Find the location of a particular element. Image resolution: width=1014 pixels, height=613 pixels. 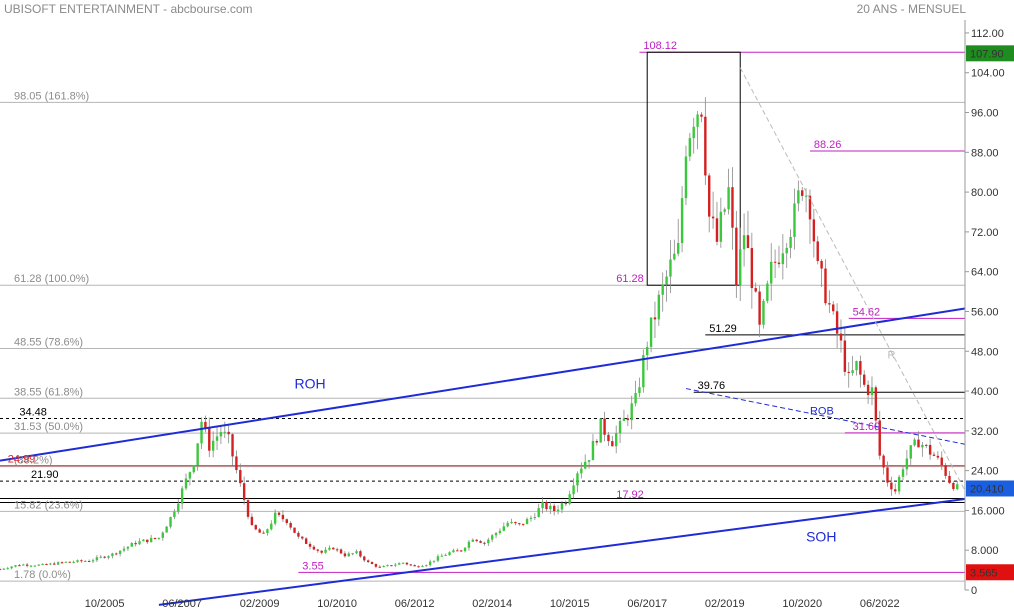

fib-label: 61.28 (100.0%) is located at coordinates (51, 279).